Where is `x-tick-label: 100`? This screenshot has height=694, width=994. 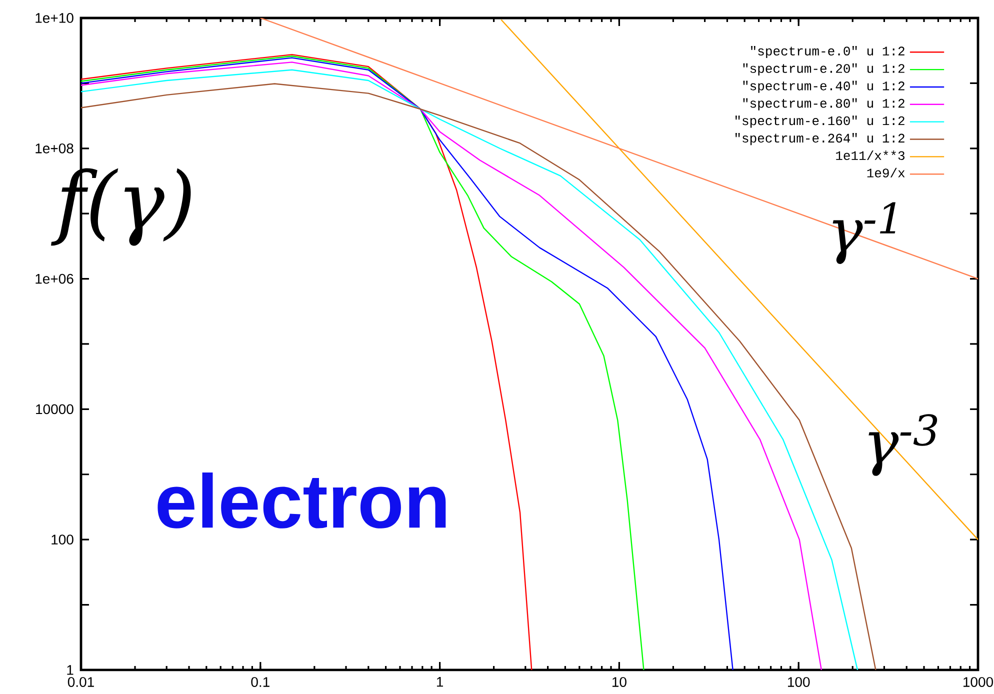 x-tick-label: 100 is located at coordinates (799, 682).